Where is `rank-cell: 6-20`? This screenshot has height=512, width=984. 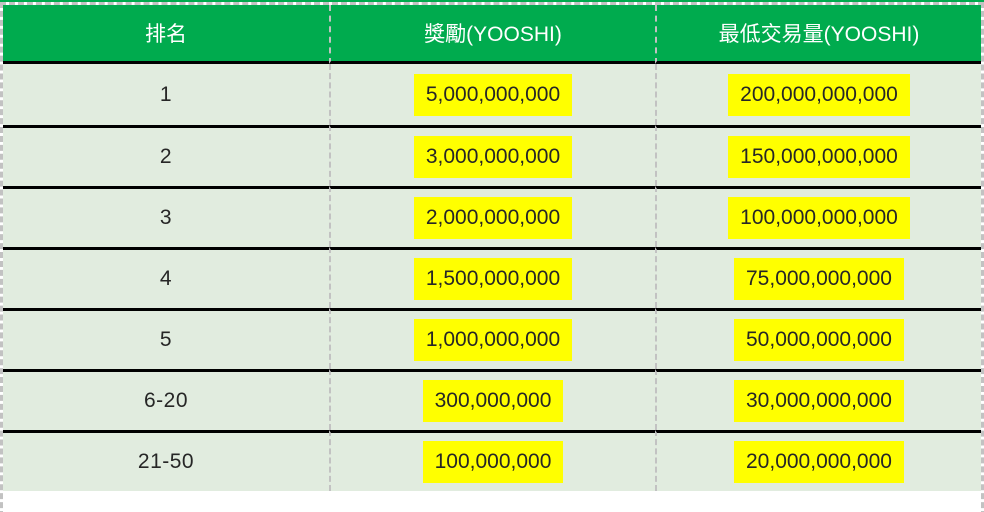
rank-cell: 6-20 is located at coordinates (166, 399).